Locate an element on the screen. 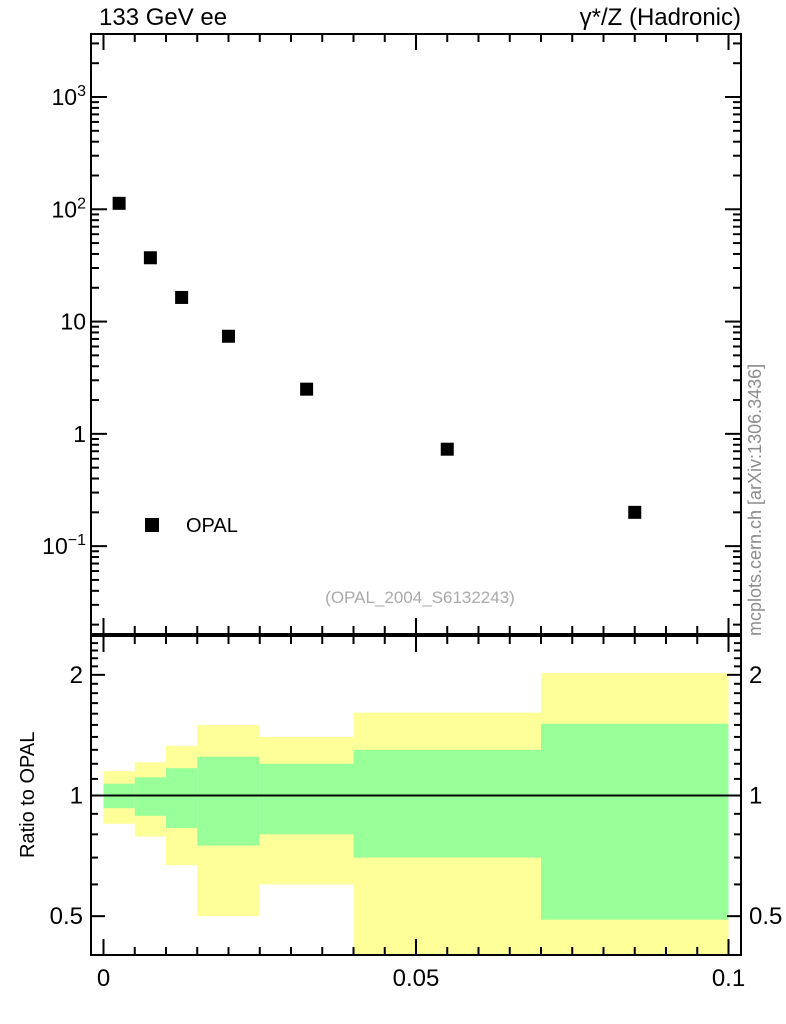 Image resolution: width=786 pixels, height=1024 pixels. ratio-y-tick-label-right: 1 is located at coordinates (755, 796).